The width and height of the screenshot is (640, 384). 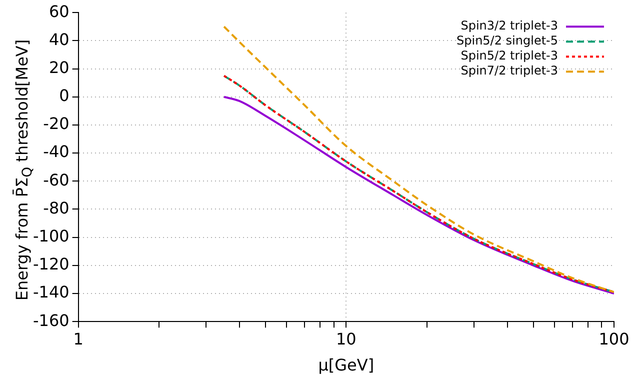 I want to click on y-tick-label: -140, so click(x=51, y=292).